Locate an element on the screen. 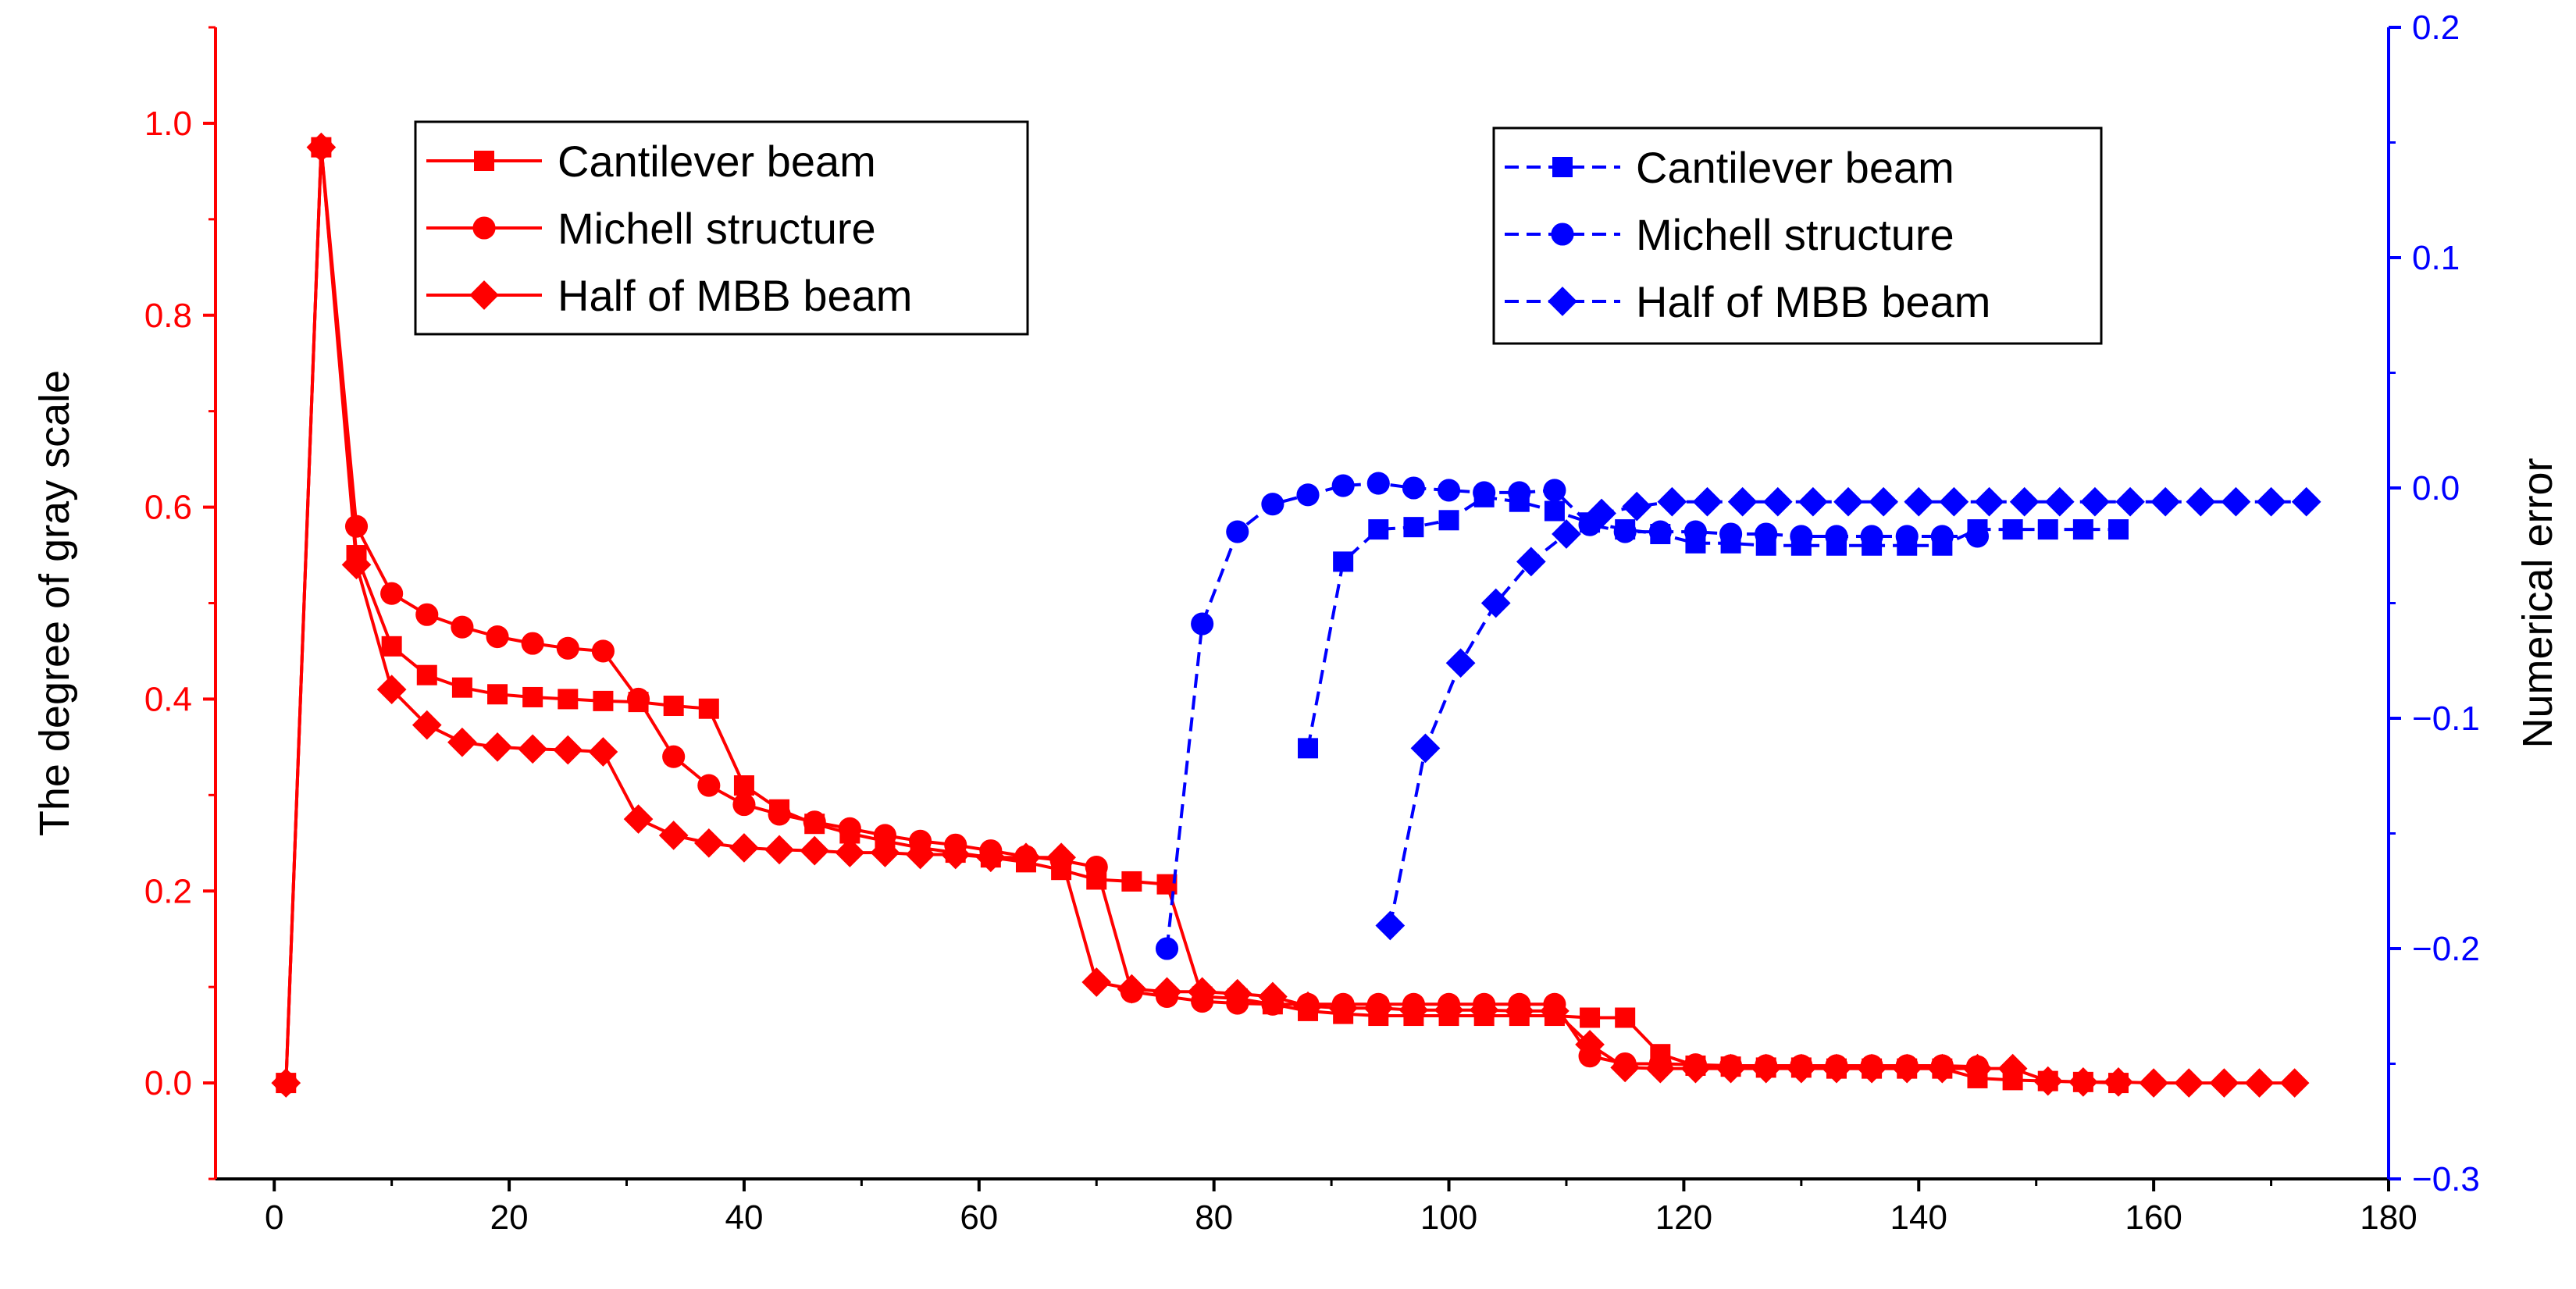 The width and height of the screenshot is (2576, 1289). x-tick-label: 100 is located at coordinates (1449, 1217).